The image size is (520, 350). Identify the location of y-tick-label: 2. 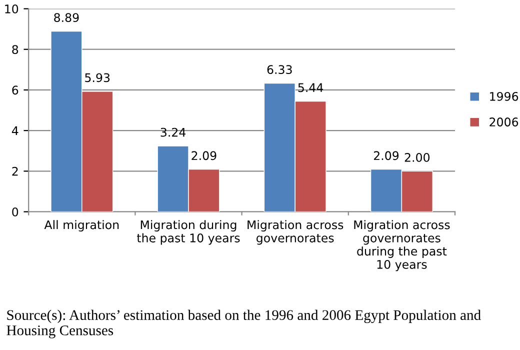
(15, 171).